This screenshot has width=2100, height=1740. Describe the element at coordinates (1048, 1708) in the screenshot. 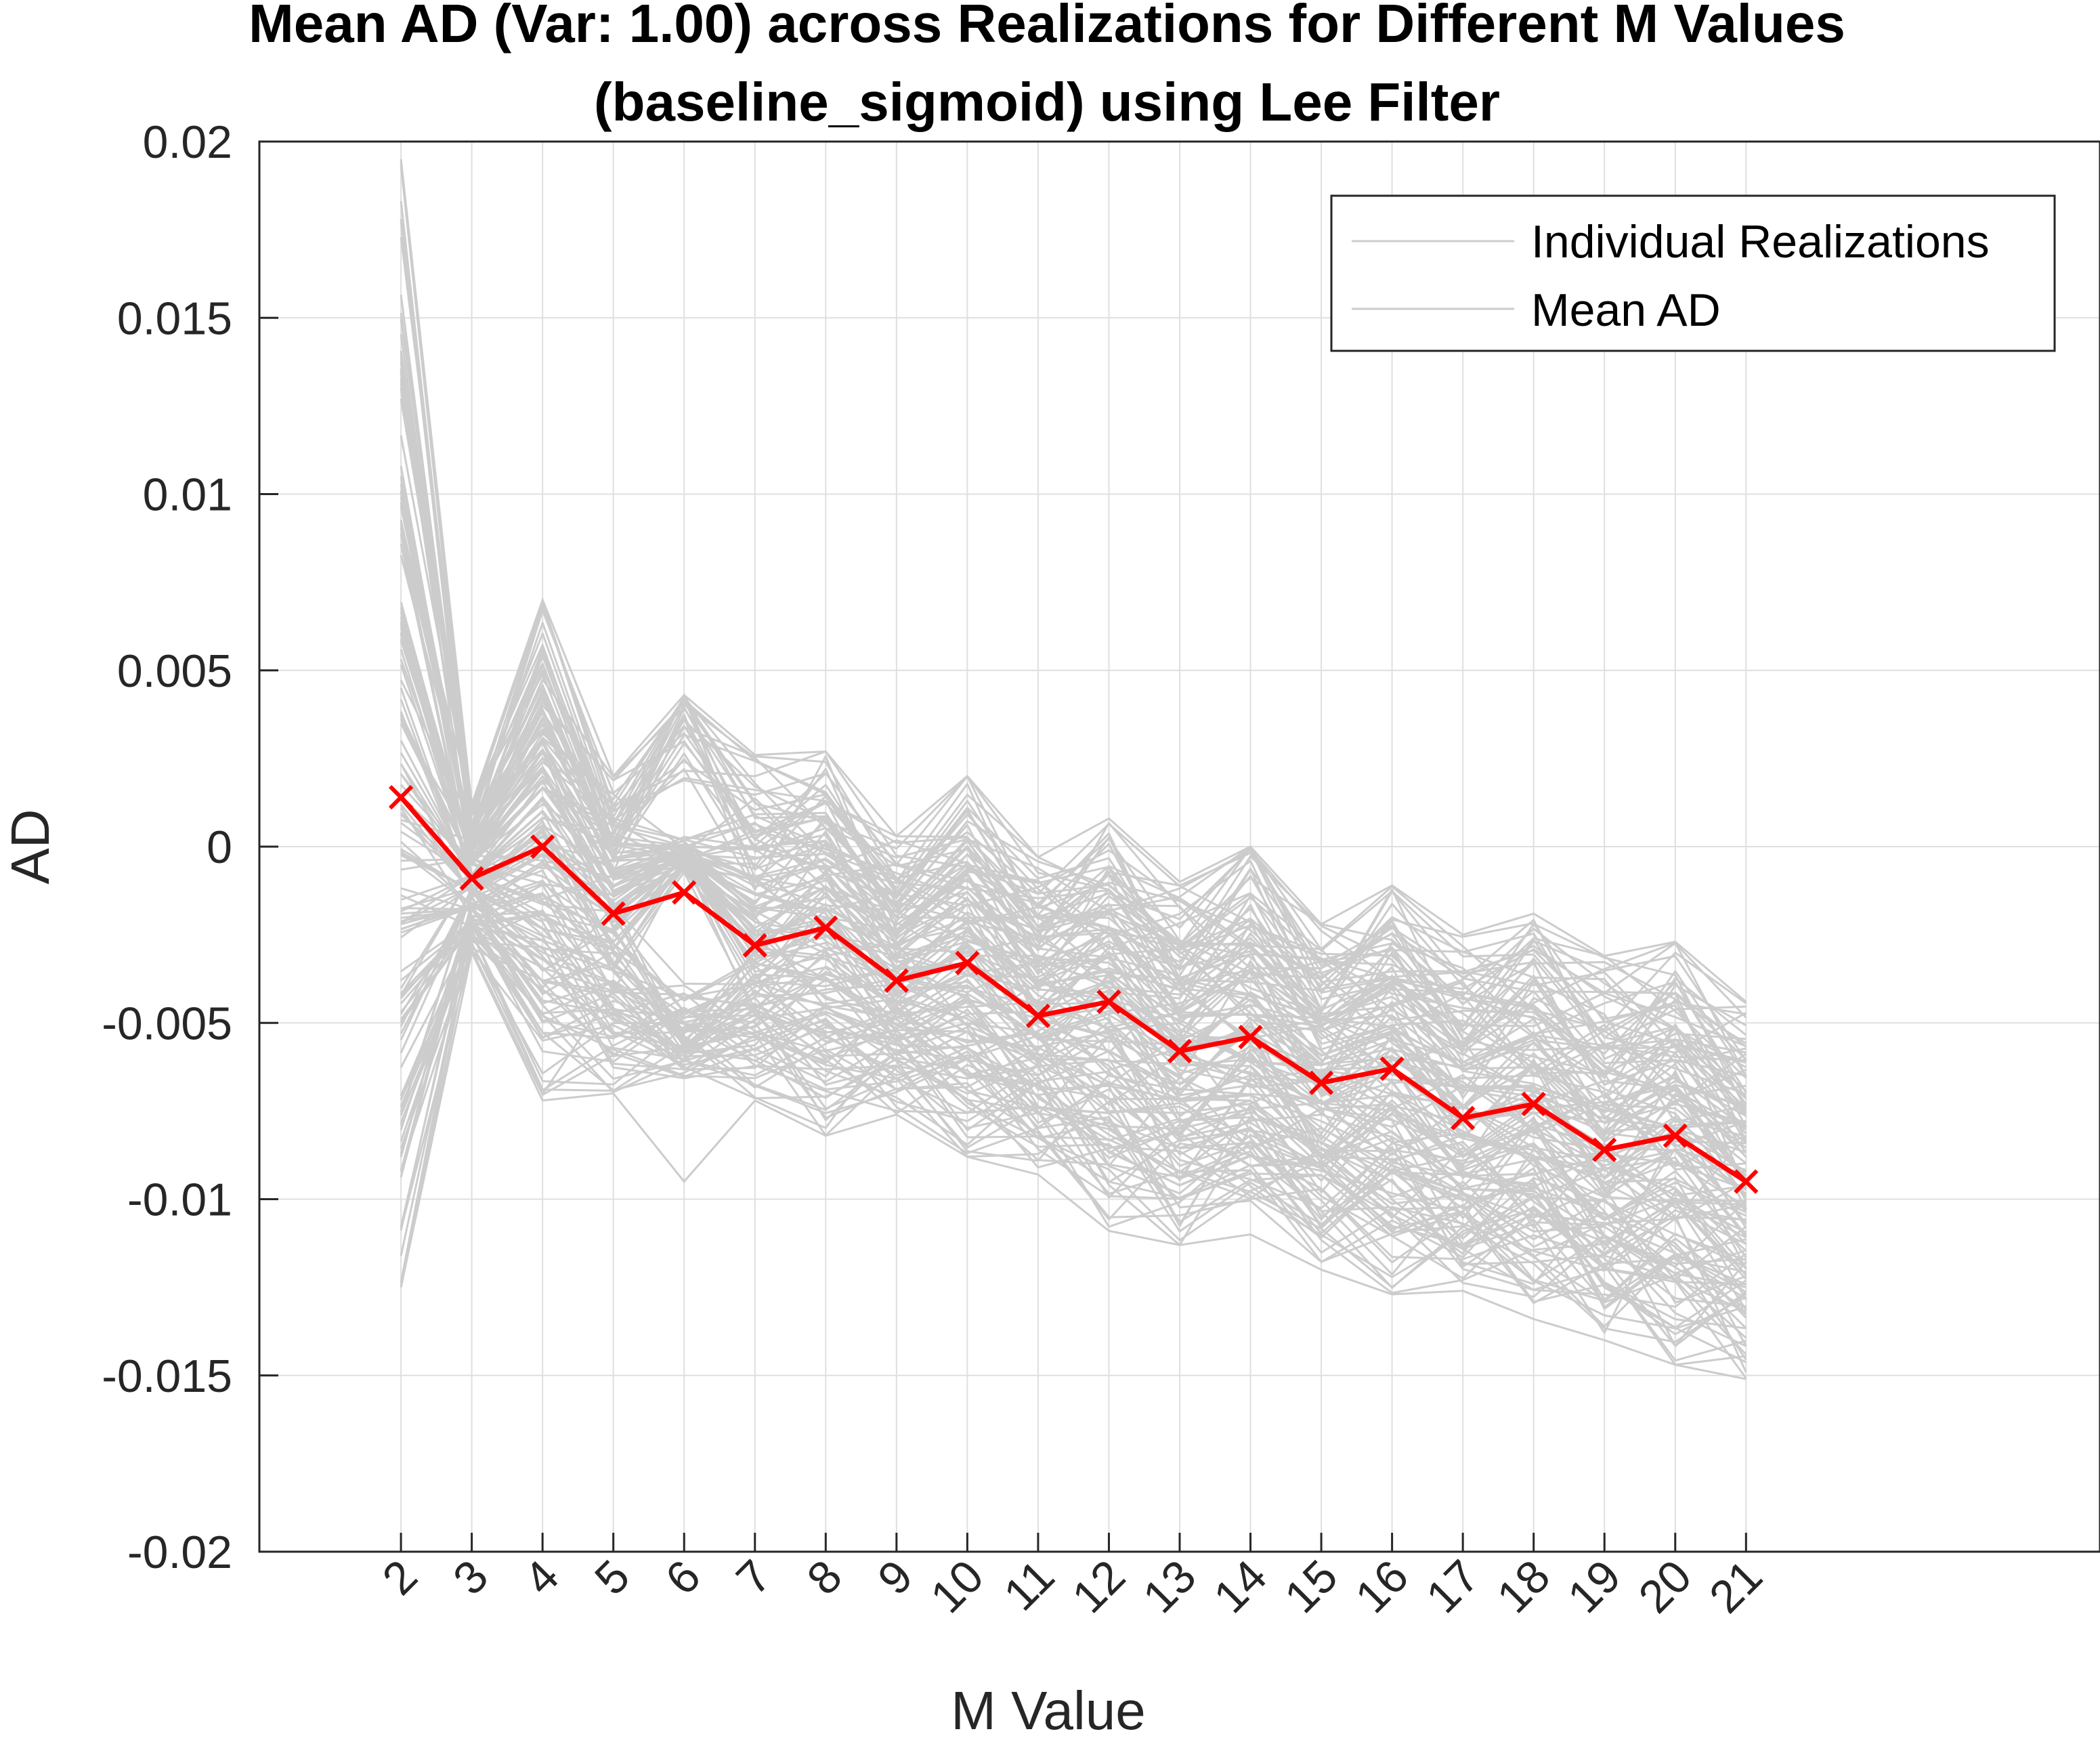

I see `x-axis-label: M Value` at that location.